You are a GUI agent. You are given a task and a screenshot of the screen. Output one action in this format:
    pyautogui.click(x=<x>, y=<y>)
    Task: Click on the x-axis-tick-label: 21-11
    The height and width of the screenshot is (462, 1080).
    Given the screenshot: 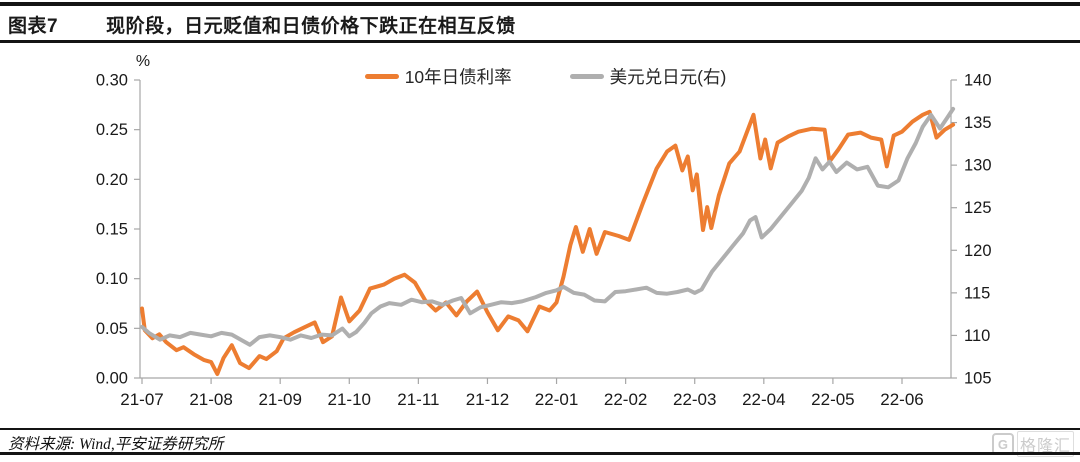 What is the action you would take?
    pyautogui.click(x=418, y=399)
    